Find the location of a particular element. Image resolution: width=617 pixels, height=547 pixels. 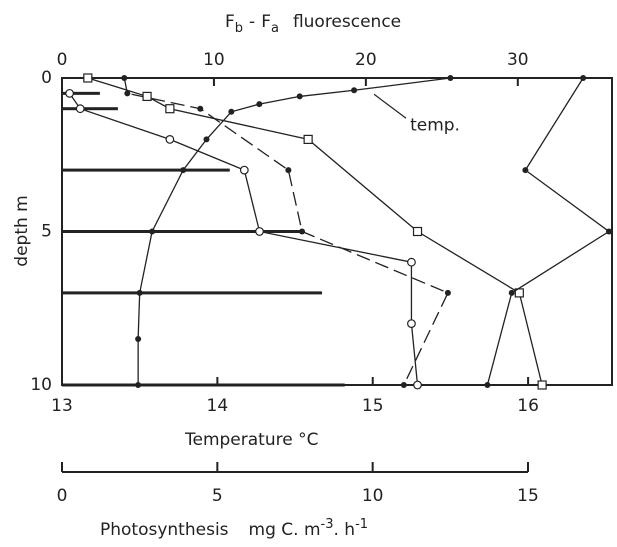

x2-tick-label: 20 is located at coordinates (366, 60).